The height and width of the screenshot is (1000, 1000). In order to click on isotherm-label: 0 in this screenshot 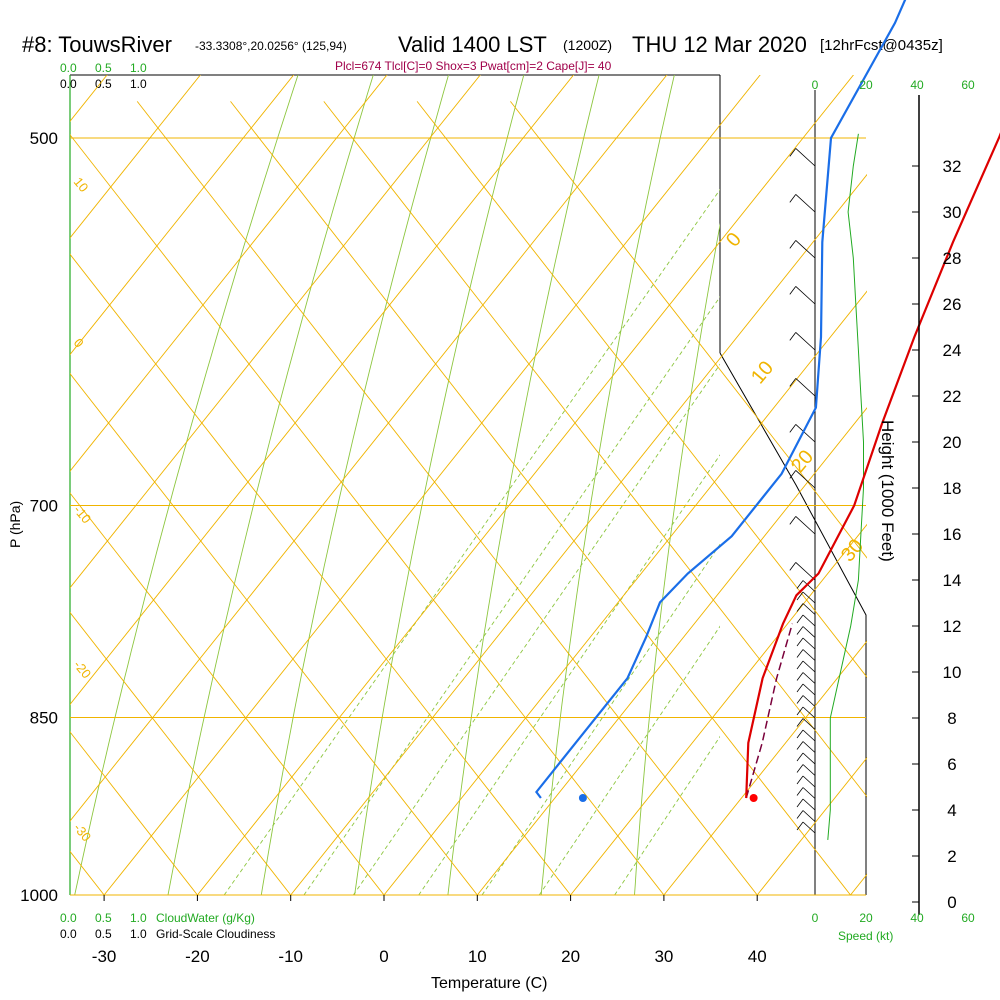, I will do `click(734, 240)`.